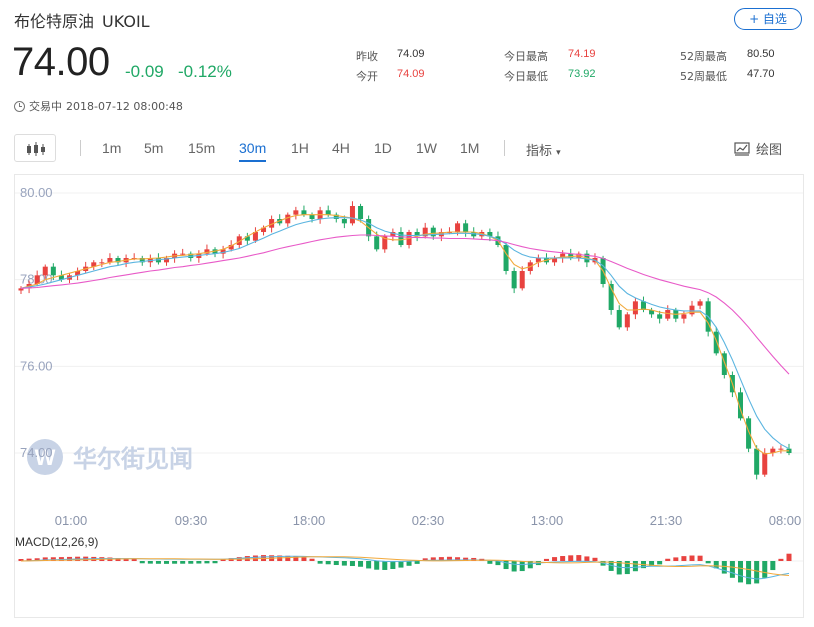 Image resolution: width=814 pixels, height=627 pixels. What do you see at coordinates (727, 56) in the screenshot?
I see `stat-52w-high: 52周最高 80.50` at bounding box center [727, 56].